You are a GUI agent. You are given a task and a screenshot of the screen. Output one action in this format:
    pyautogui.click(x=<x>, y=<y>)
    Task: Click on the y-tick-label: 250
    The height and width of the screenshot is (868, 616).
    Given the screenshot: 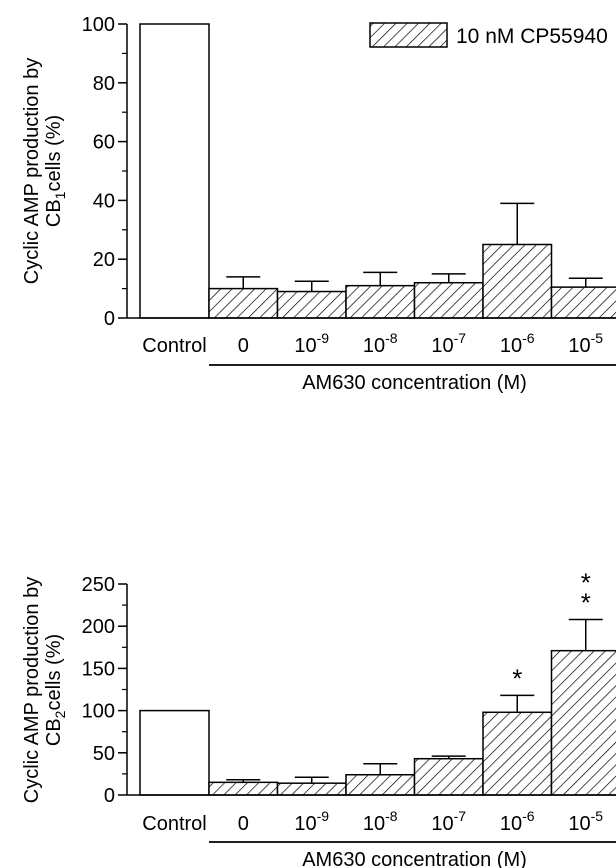 What is the action you would take?
    pyautogui.click(x=98, y=585)
    